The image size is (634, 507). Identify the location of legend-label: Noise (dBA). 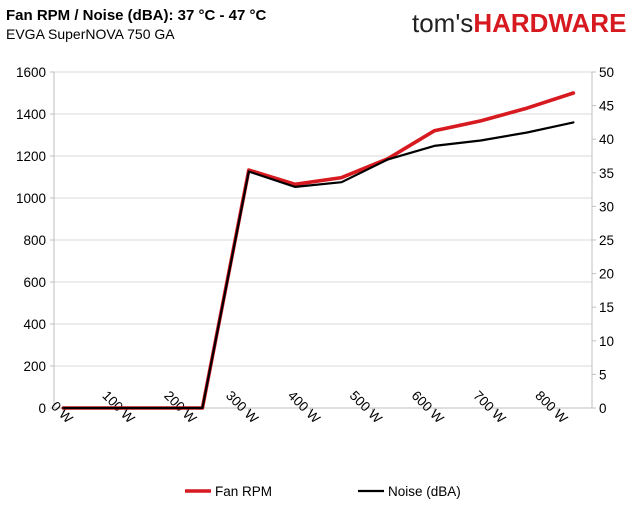
(424, 491).